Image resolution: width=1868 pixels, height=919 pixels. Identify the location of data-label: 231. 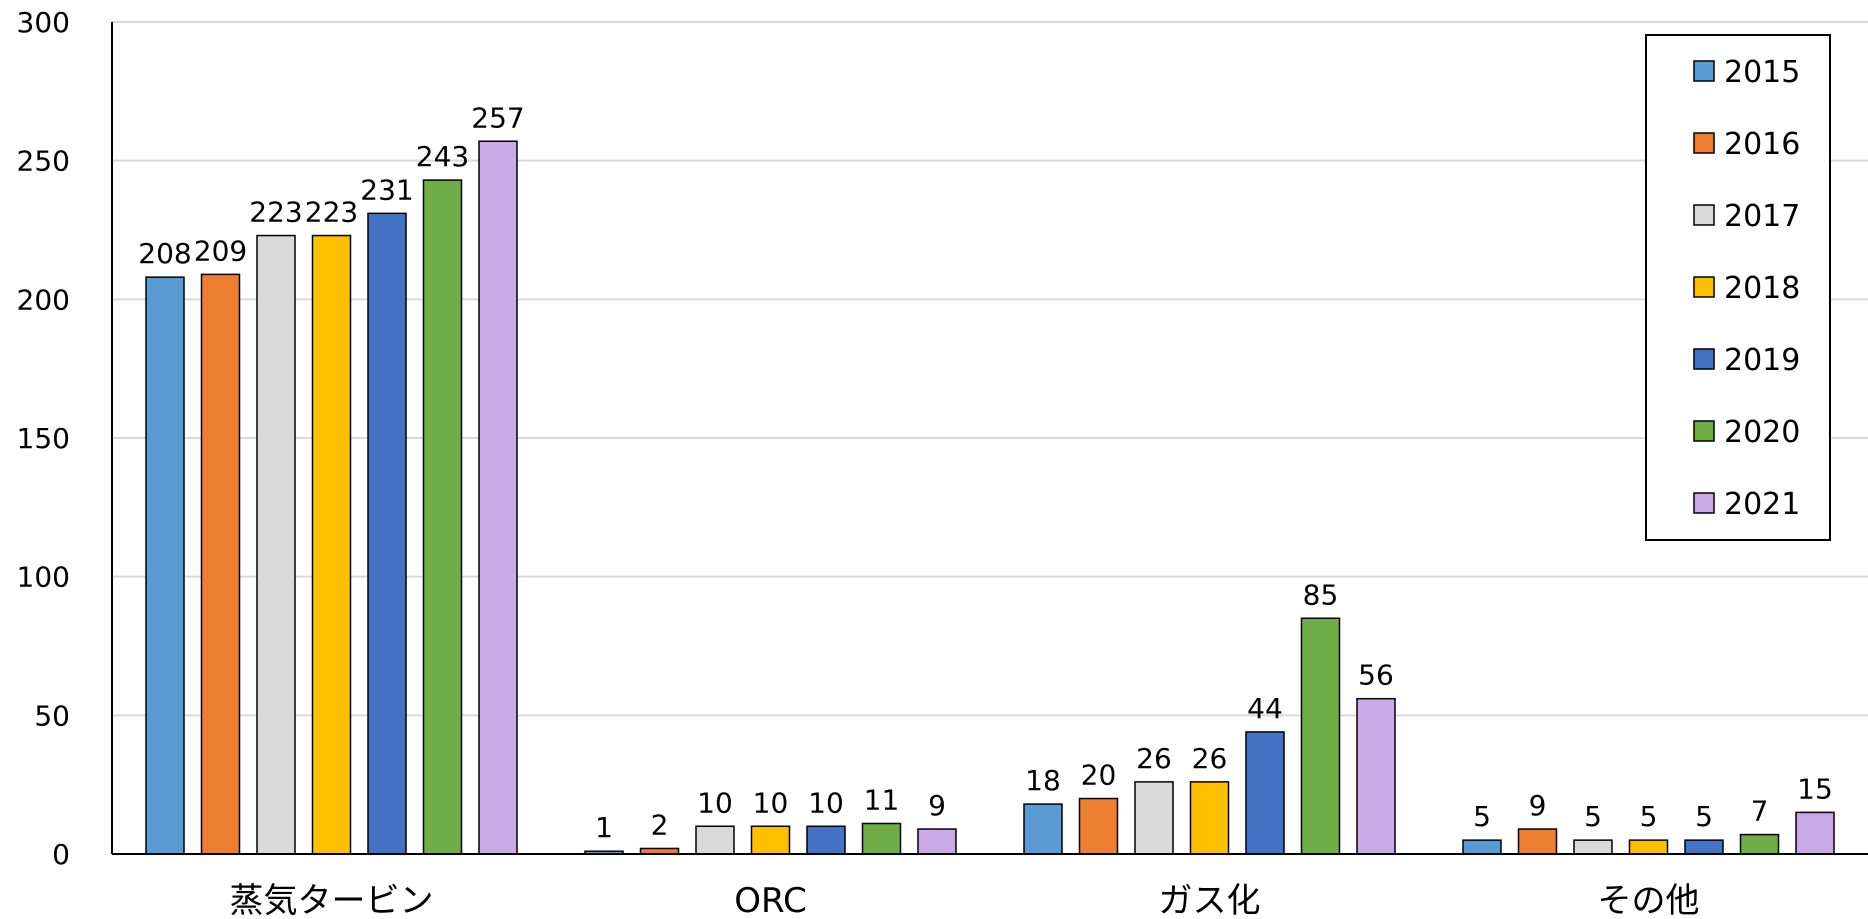
(386, 189).